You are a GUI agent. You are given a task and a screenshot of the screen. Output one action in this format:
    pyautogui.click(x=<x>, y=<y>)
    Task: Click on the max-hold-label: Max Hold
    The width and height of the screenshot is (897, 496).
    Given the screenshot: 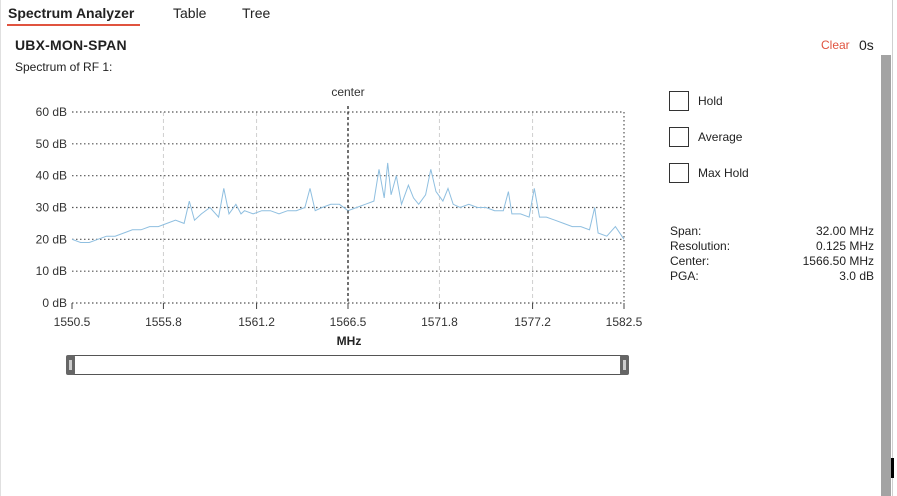 What is the action you would take?
    pyautogui.click(x=723, y=173)
    